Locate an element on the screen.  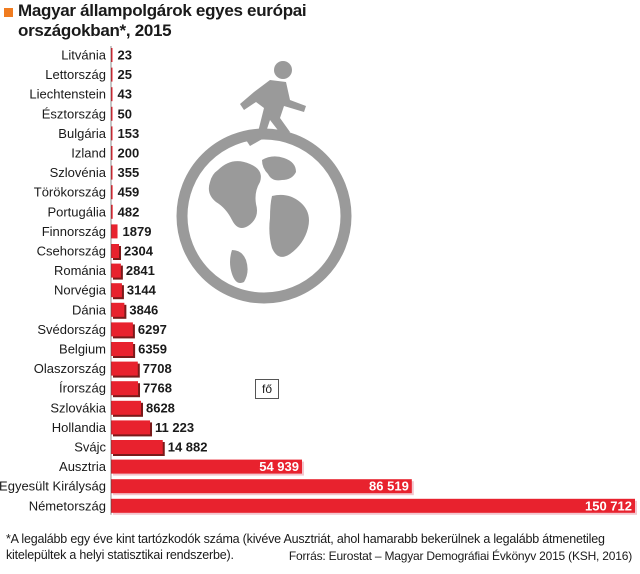
category-label: Svédország is located at coordinates (71, 329).